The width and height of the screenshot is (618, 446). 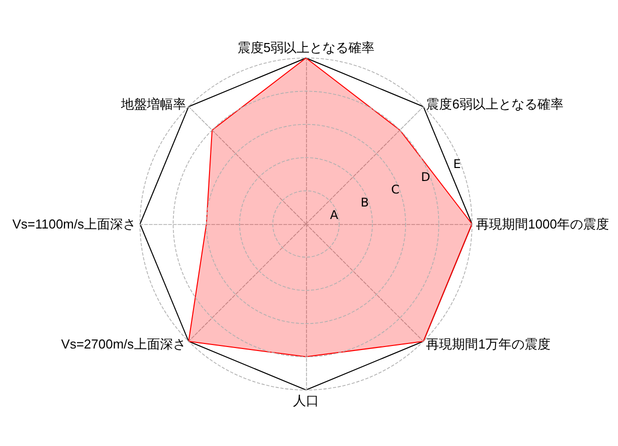 What do you see at coordinates (306, 47) in the screenshot?
I see `spoke-label: 震度5弱以上となる確率` at bounding box center [306, 47].